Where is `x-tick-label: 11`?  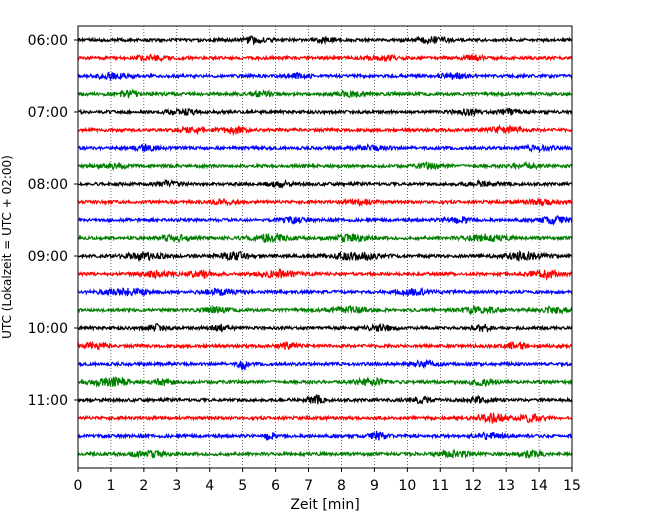 x-tick-label: 11 is located at coordinates (440, 486).